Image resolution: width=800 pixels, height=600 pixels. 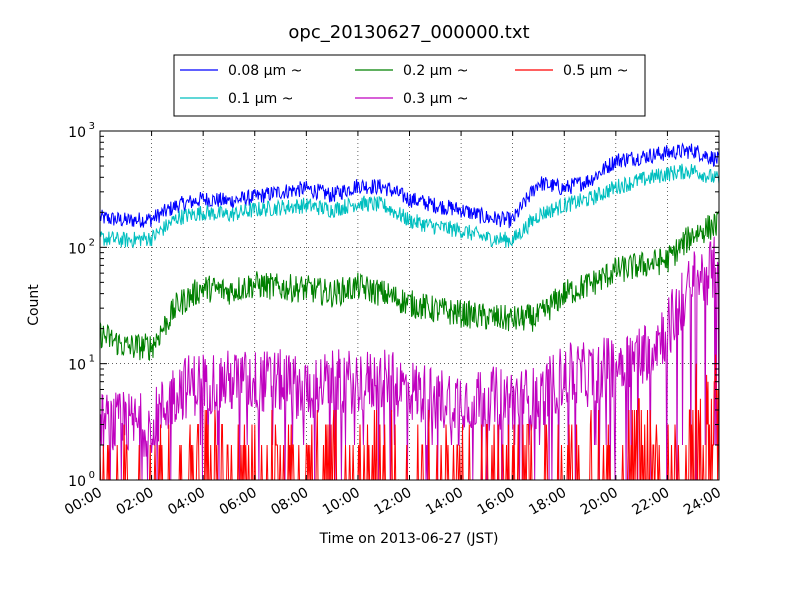 What do you see at coordinates (595, 71) in the screenshot?
I see `legend-label: 0.5 μm ~` at bounding box center [595, 71].